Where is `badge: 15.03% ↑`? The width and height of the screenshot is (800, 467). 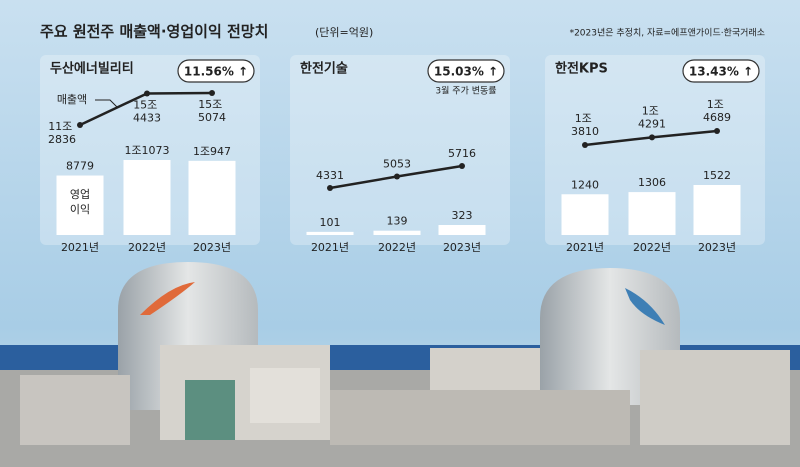
badge: 15.03% ↑ is located at coordinates (466, 72).